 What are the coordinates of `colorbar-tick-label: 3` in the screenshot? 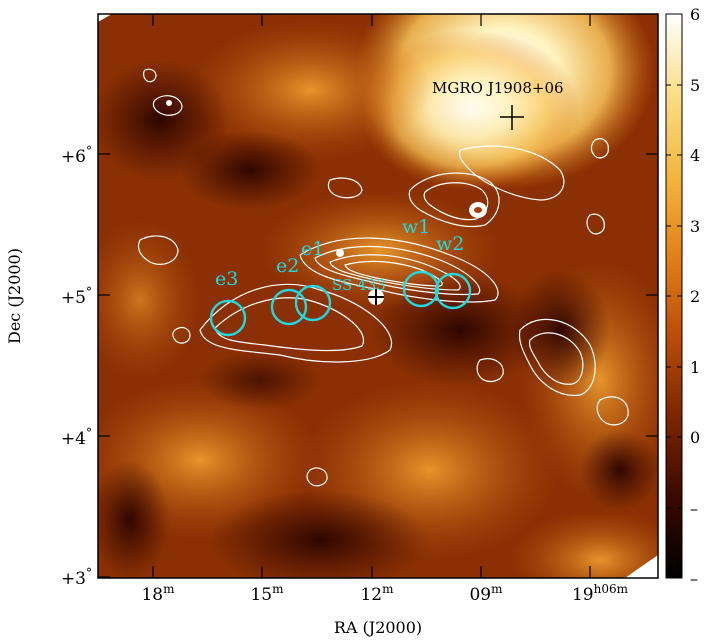 It's located at (695, 226).